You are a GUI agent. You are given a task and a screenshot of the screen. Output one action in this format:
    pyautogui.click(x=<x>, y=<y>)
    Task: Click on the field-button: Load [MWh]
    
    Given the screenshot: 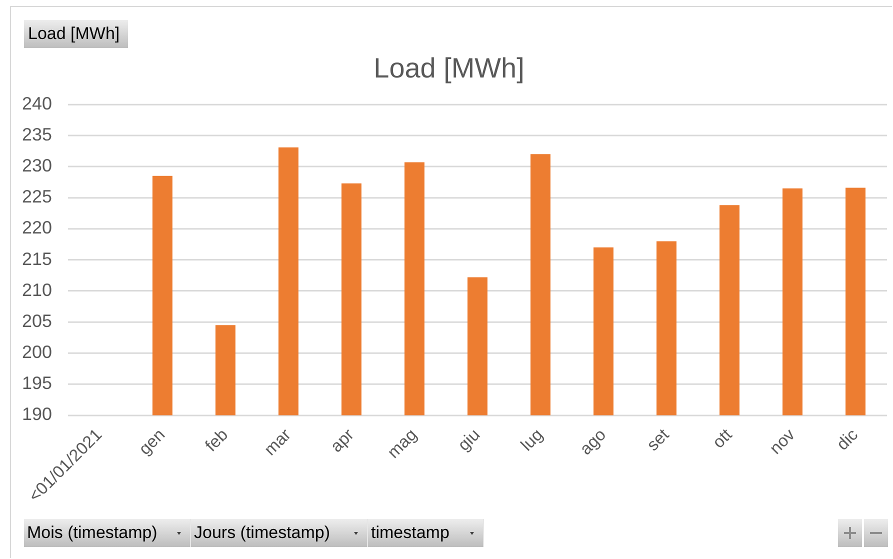 What is the action you would take?
    pyautogui.click(x=76, y=34)
    